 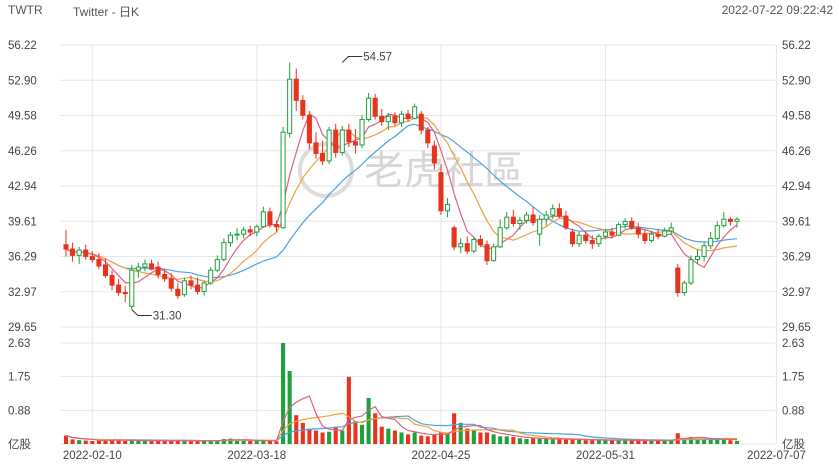 What do you see at coordinates (401, 418) in the screenshot?
I see `volume-ma-fast-line` at bounding box center [401, 418].